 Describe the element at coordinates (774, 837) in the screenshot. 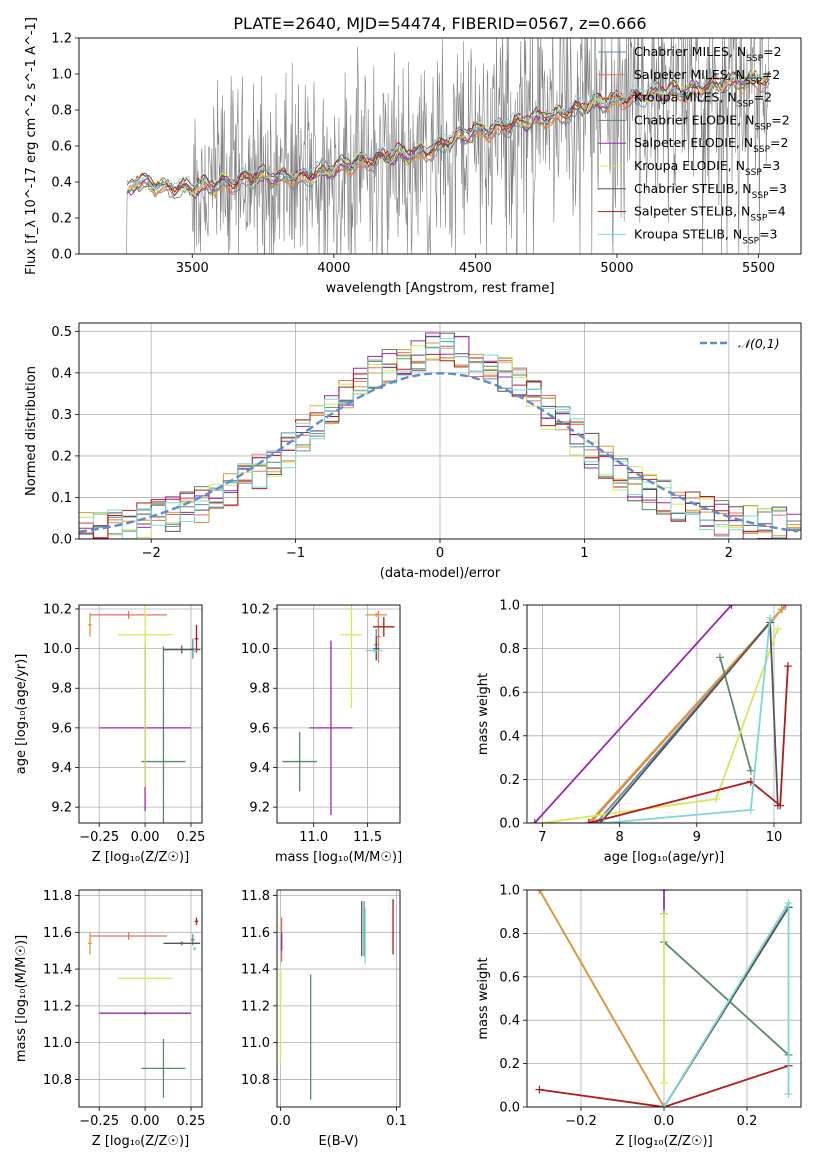

I see `x-tick-label: 10` at that location.